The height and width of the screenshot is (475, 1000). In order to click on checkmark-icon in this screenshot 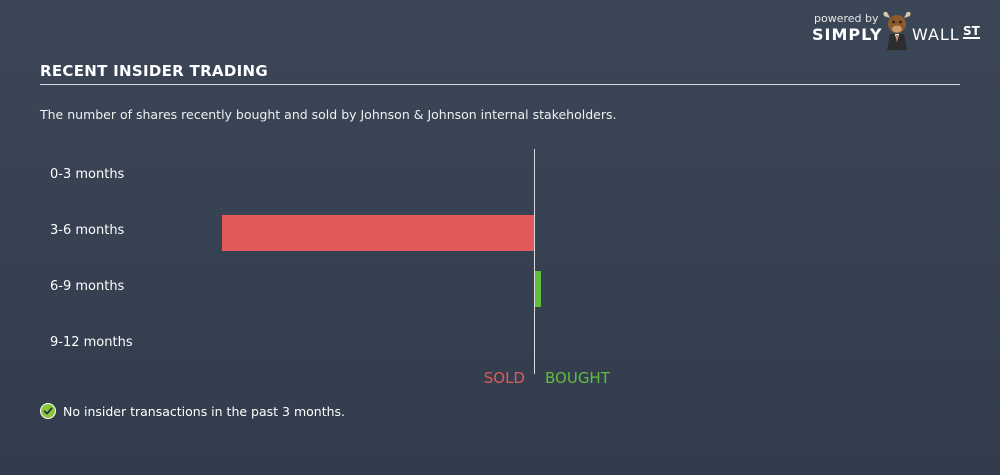, I will do `click(48, 411)`.